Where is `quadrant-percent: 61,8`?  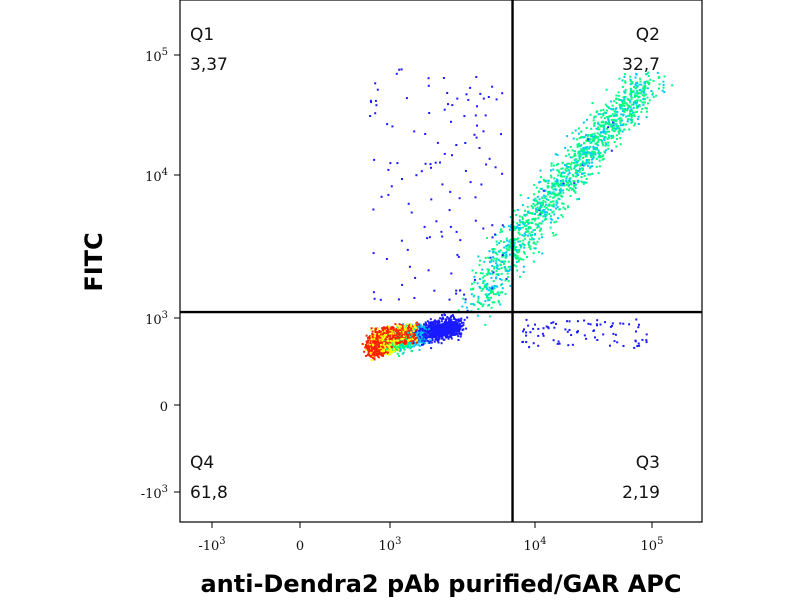
quadrant-percent: 61,8 is located at coordinates (209, 493).